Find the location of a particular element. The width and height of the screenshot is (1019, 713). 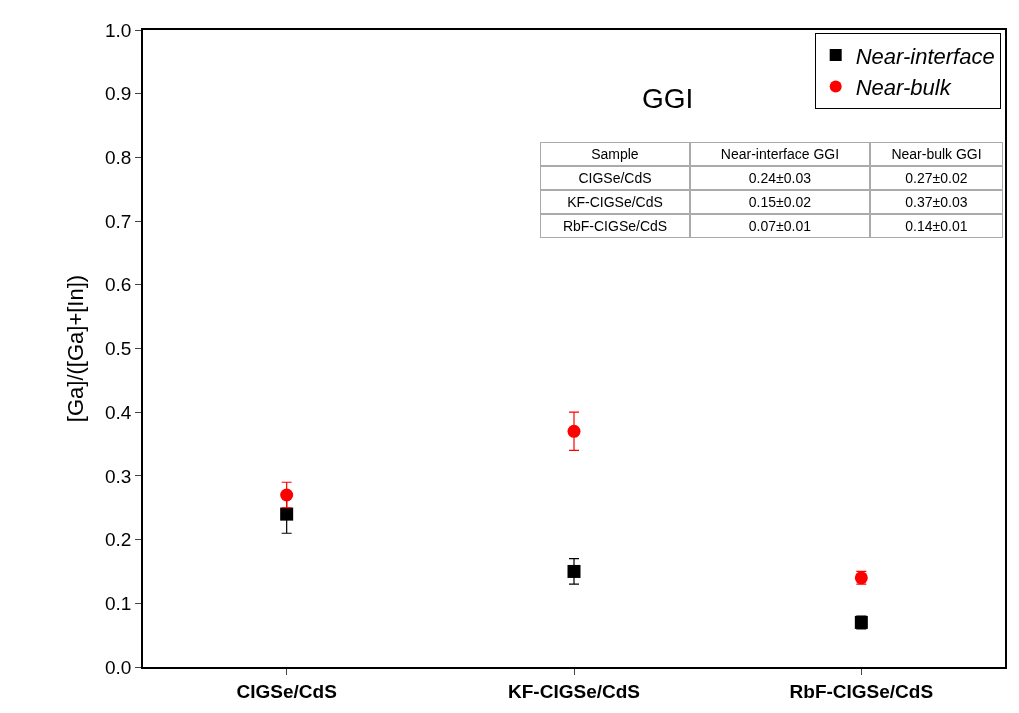

y-tick-label: 1.0 is located at coordinates (118, 30).